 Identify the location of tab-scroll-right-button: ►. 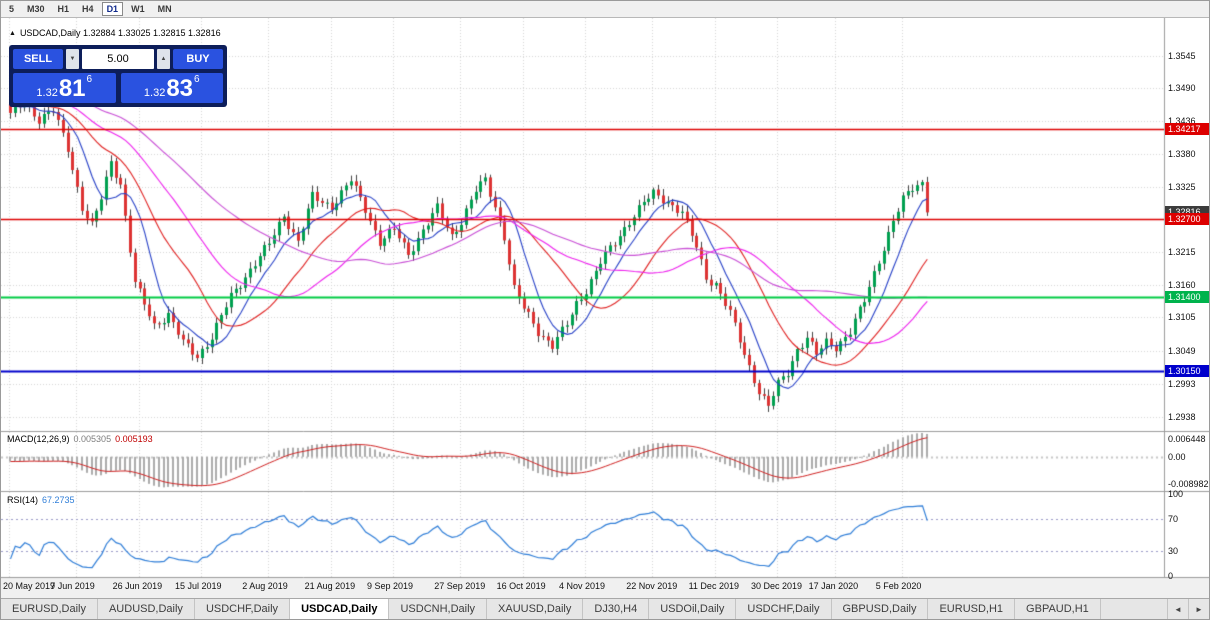
(1198, 609).